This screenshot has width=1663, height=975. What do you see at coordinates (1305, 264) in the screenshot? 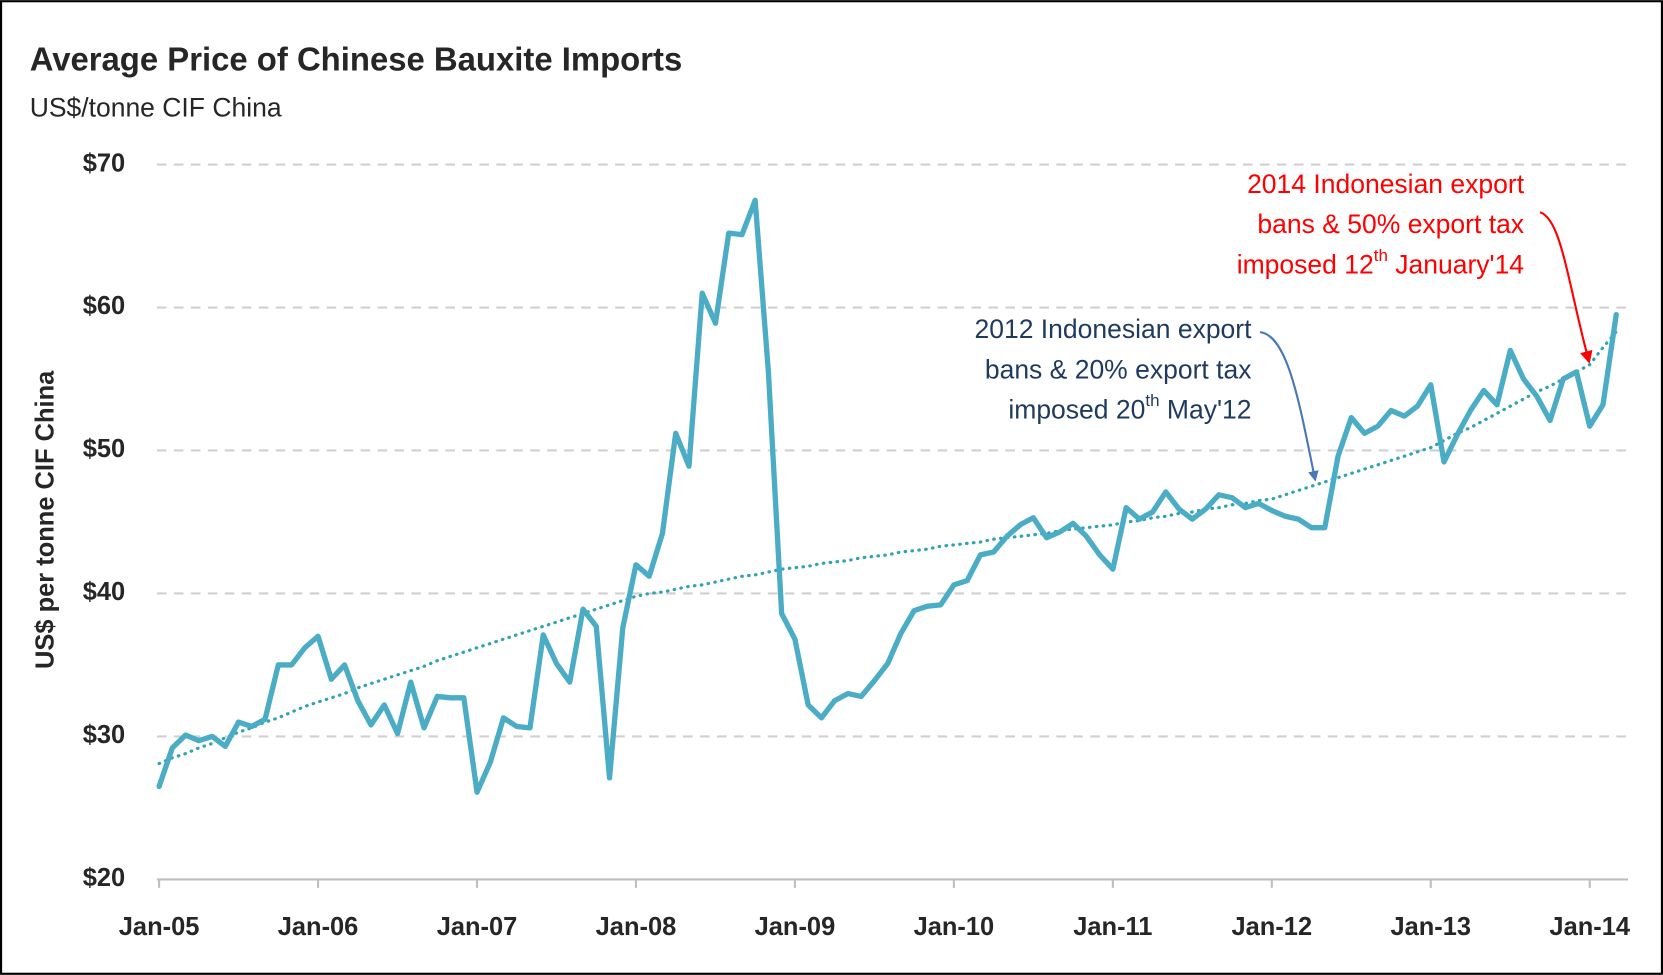
I see `annotation-text: imposed 12` at bounding box center [1305, 264].